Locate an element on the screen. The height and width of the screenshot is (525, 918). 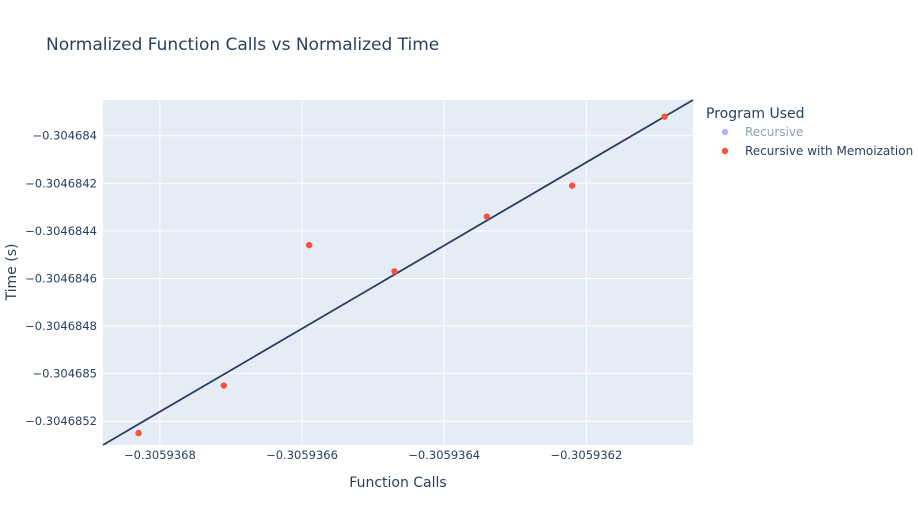
legend-label: Recursive is located at coordinates (774, 132).